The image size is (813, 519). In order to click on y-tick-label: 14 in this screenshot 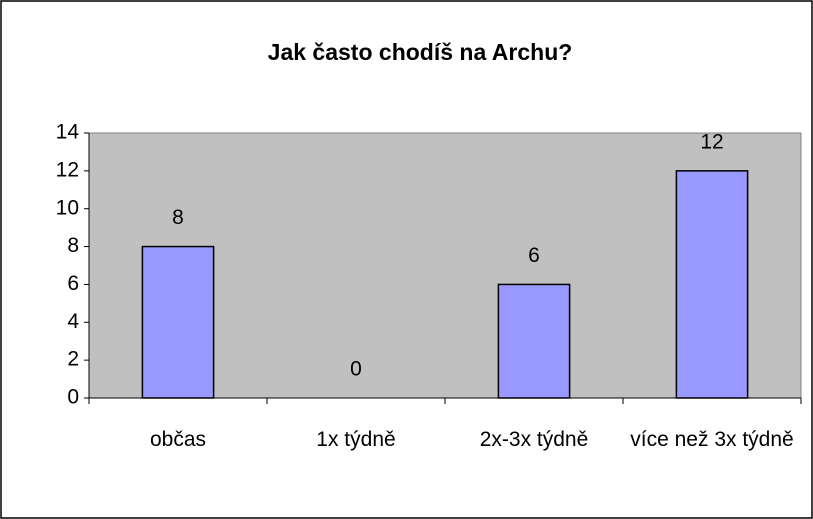, I will do `click(68, 132)`.